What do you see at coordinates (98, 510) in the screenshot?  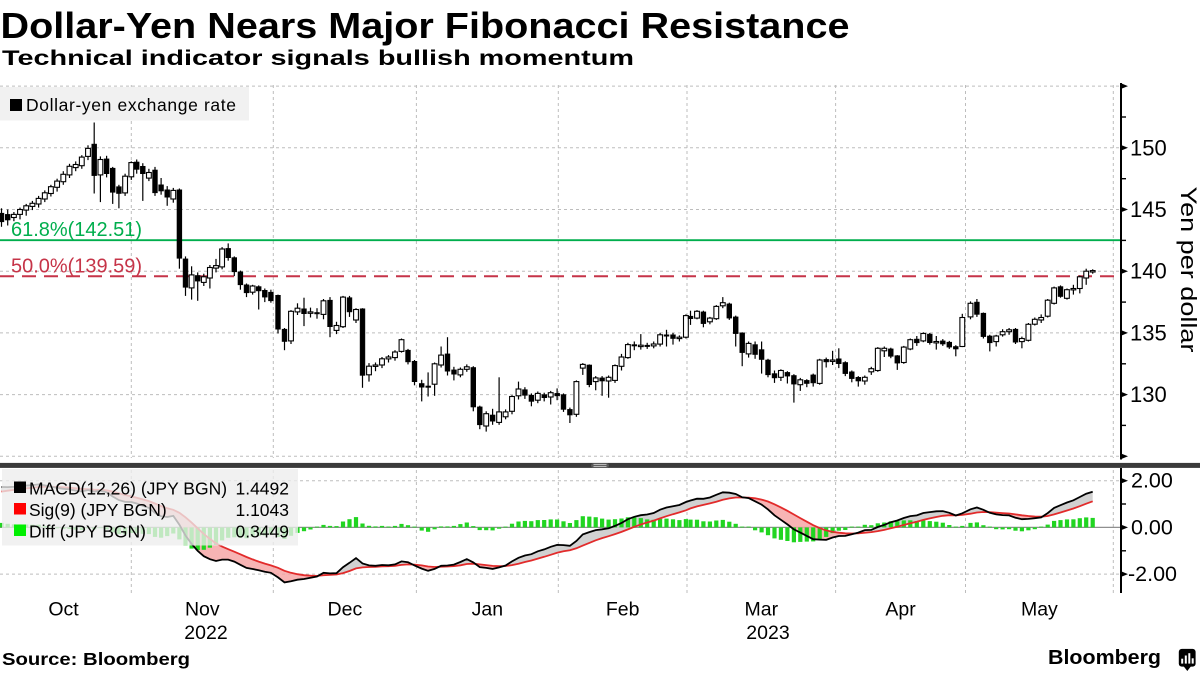 I see `svg-text: Sig(9) (JPY BGN)` at bounding box center [98, 510].